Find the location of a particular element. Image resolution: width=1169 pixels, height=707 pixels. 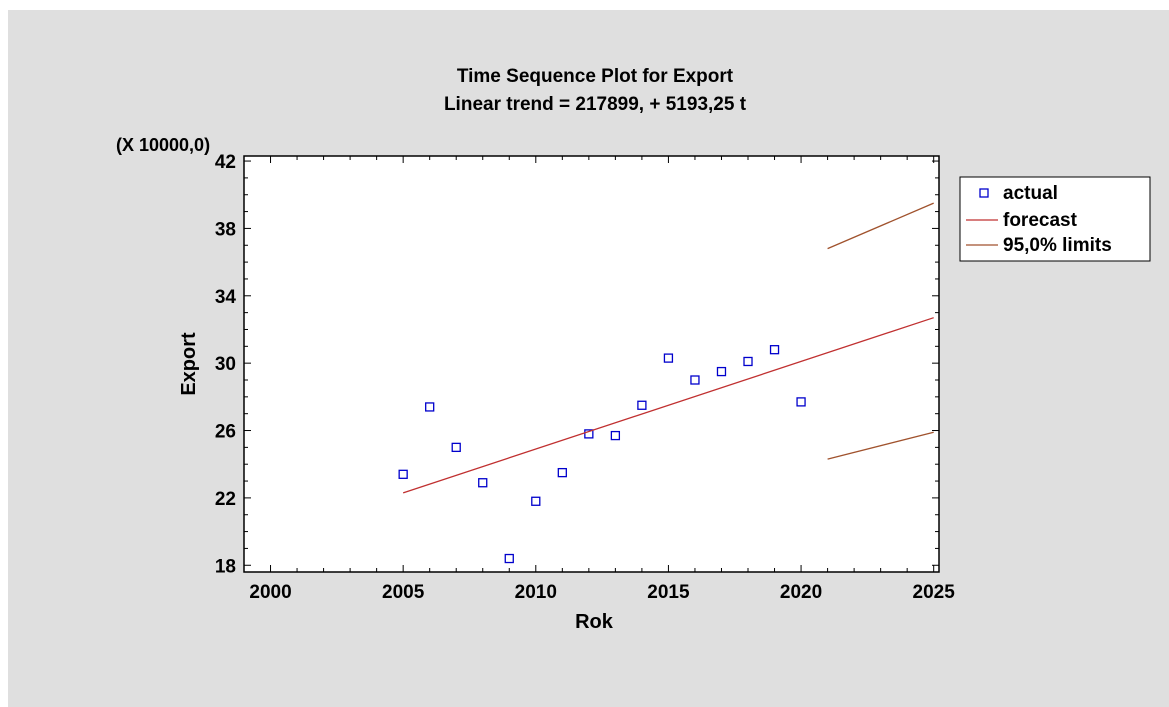

x-tick-label: 2010 is located at coordinates (536, 592).